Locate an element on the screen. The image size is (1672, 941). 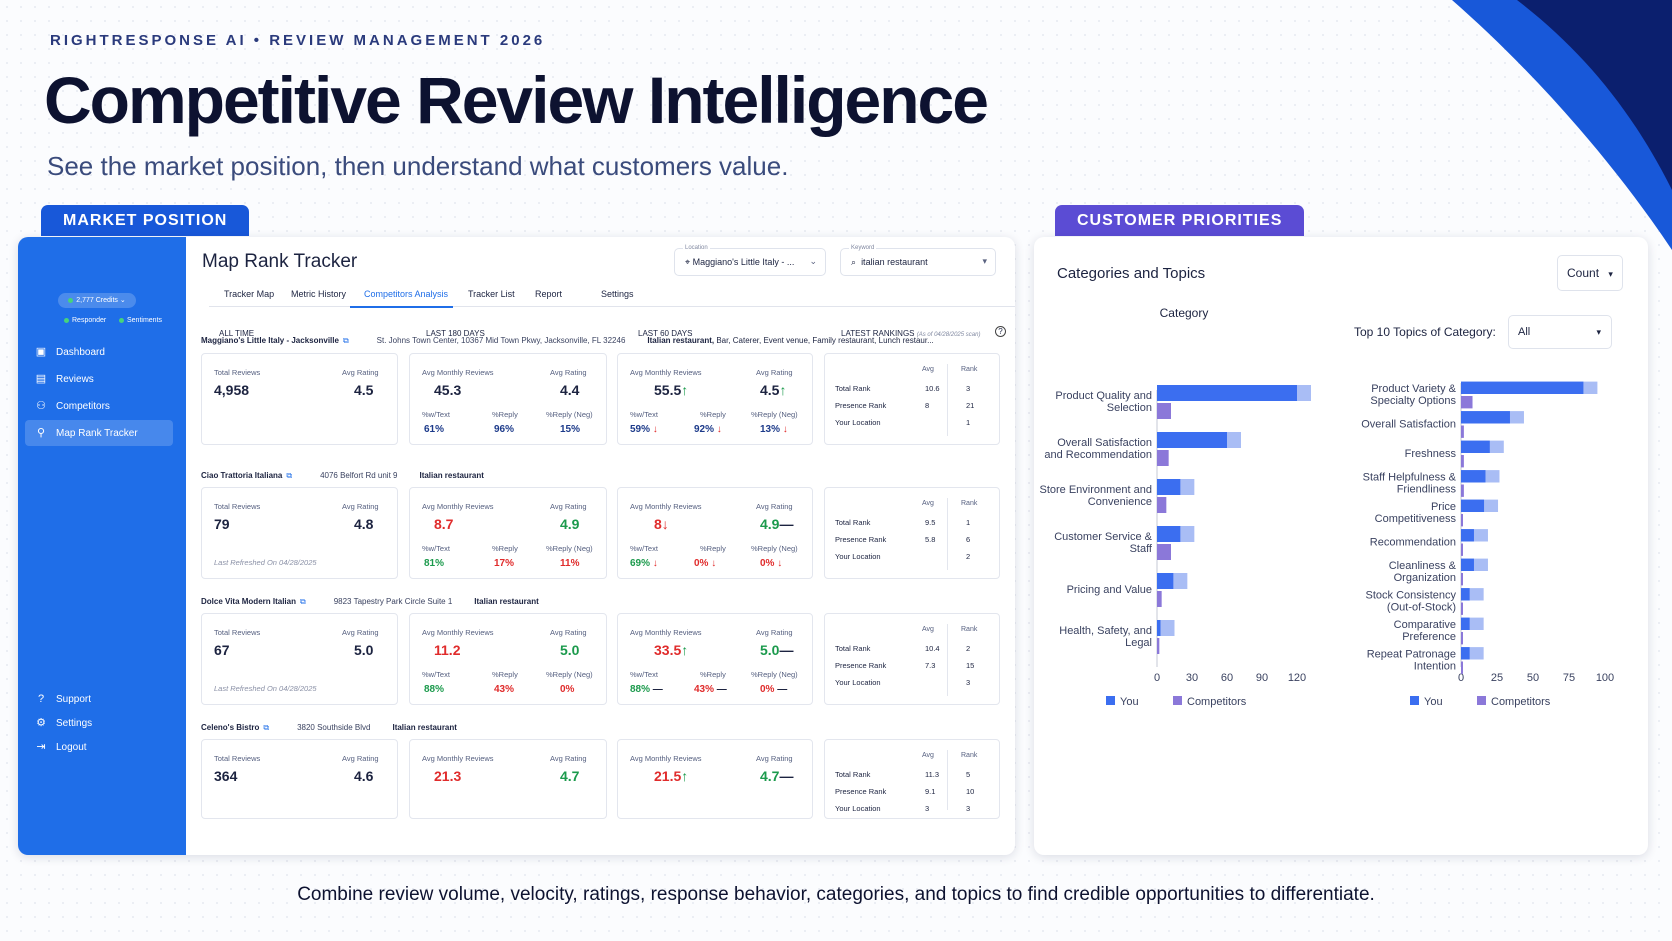
reply-neg-value: 15% is located at coordinates (570, 429).